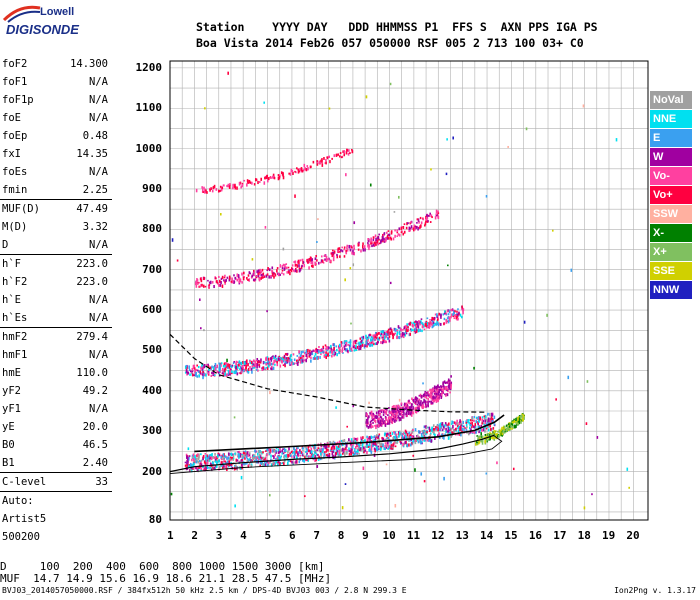 This screenshot has height=600, width=700. I want to click on param-value: 33, so click(101, 482).